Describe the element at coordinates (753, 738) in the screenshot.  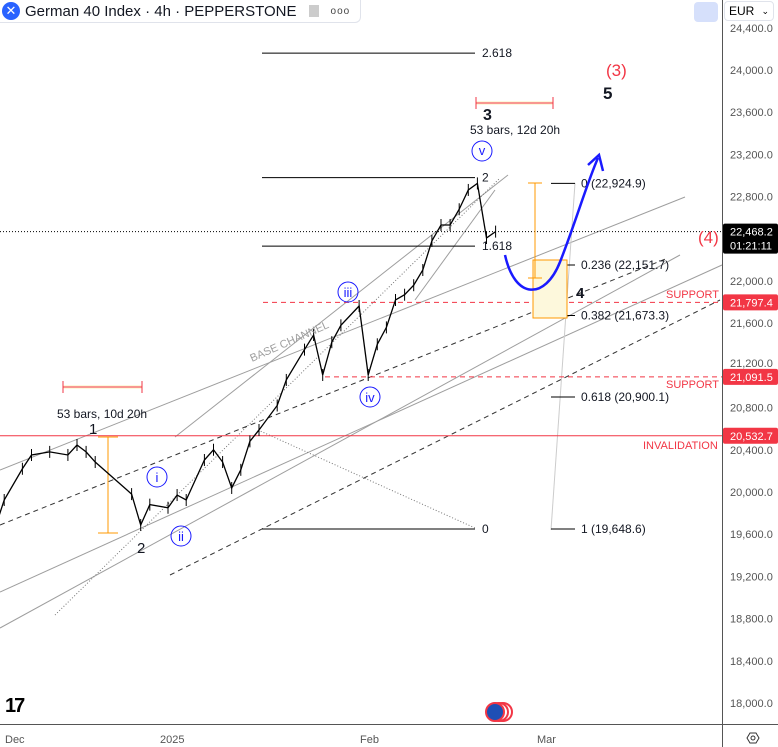
I see `settings-icon` at that location.